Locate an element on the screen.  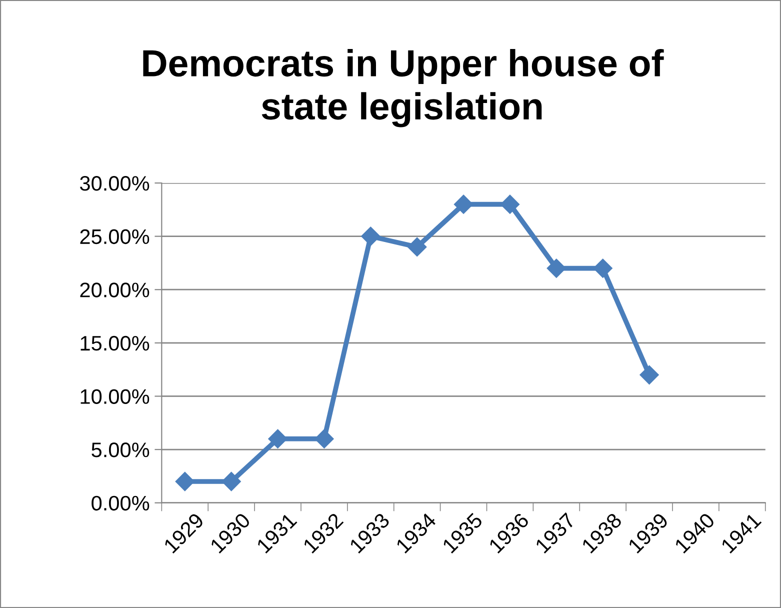
y-tick-label: 10.00% is located at coordinates (115, 396).